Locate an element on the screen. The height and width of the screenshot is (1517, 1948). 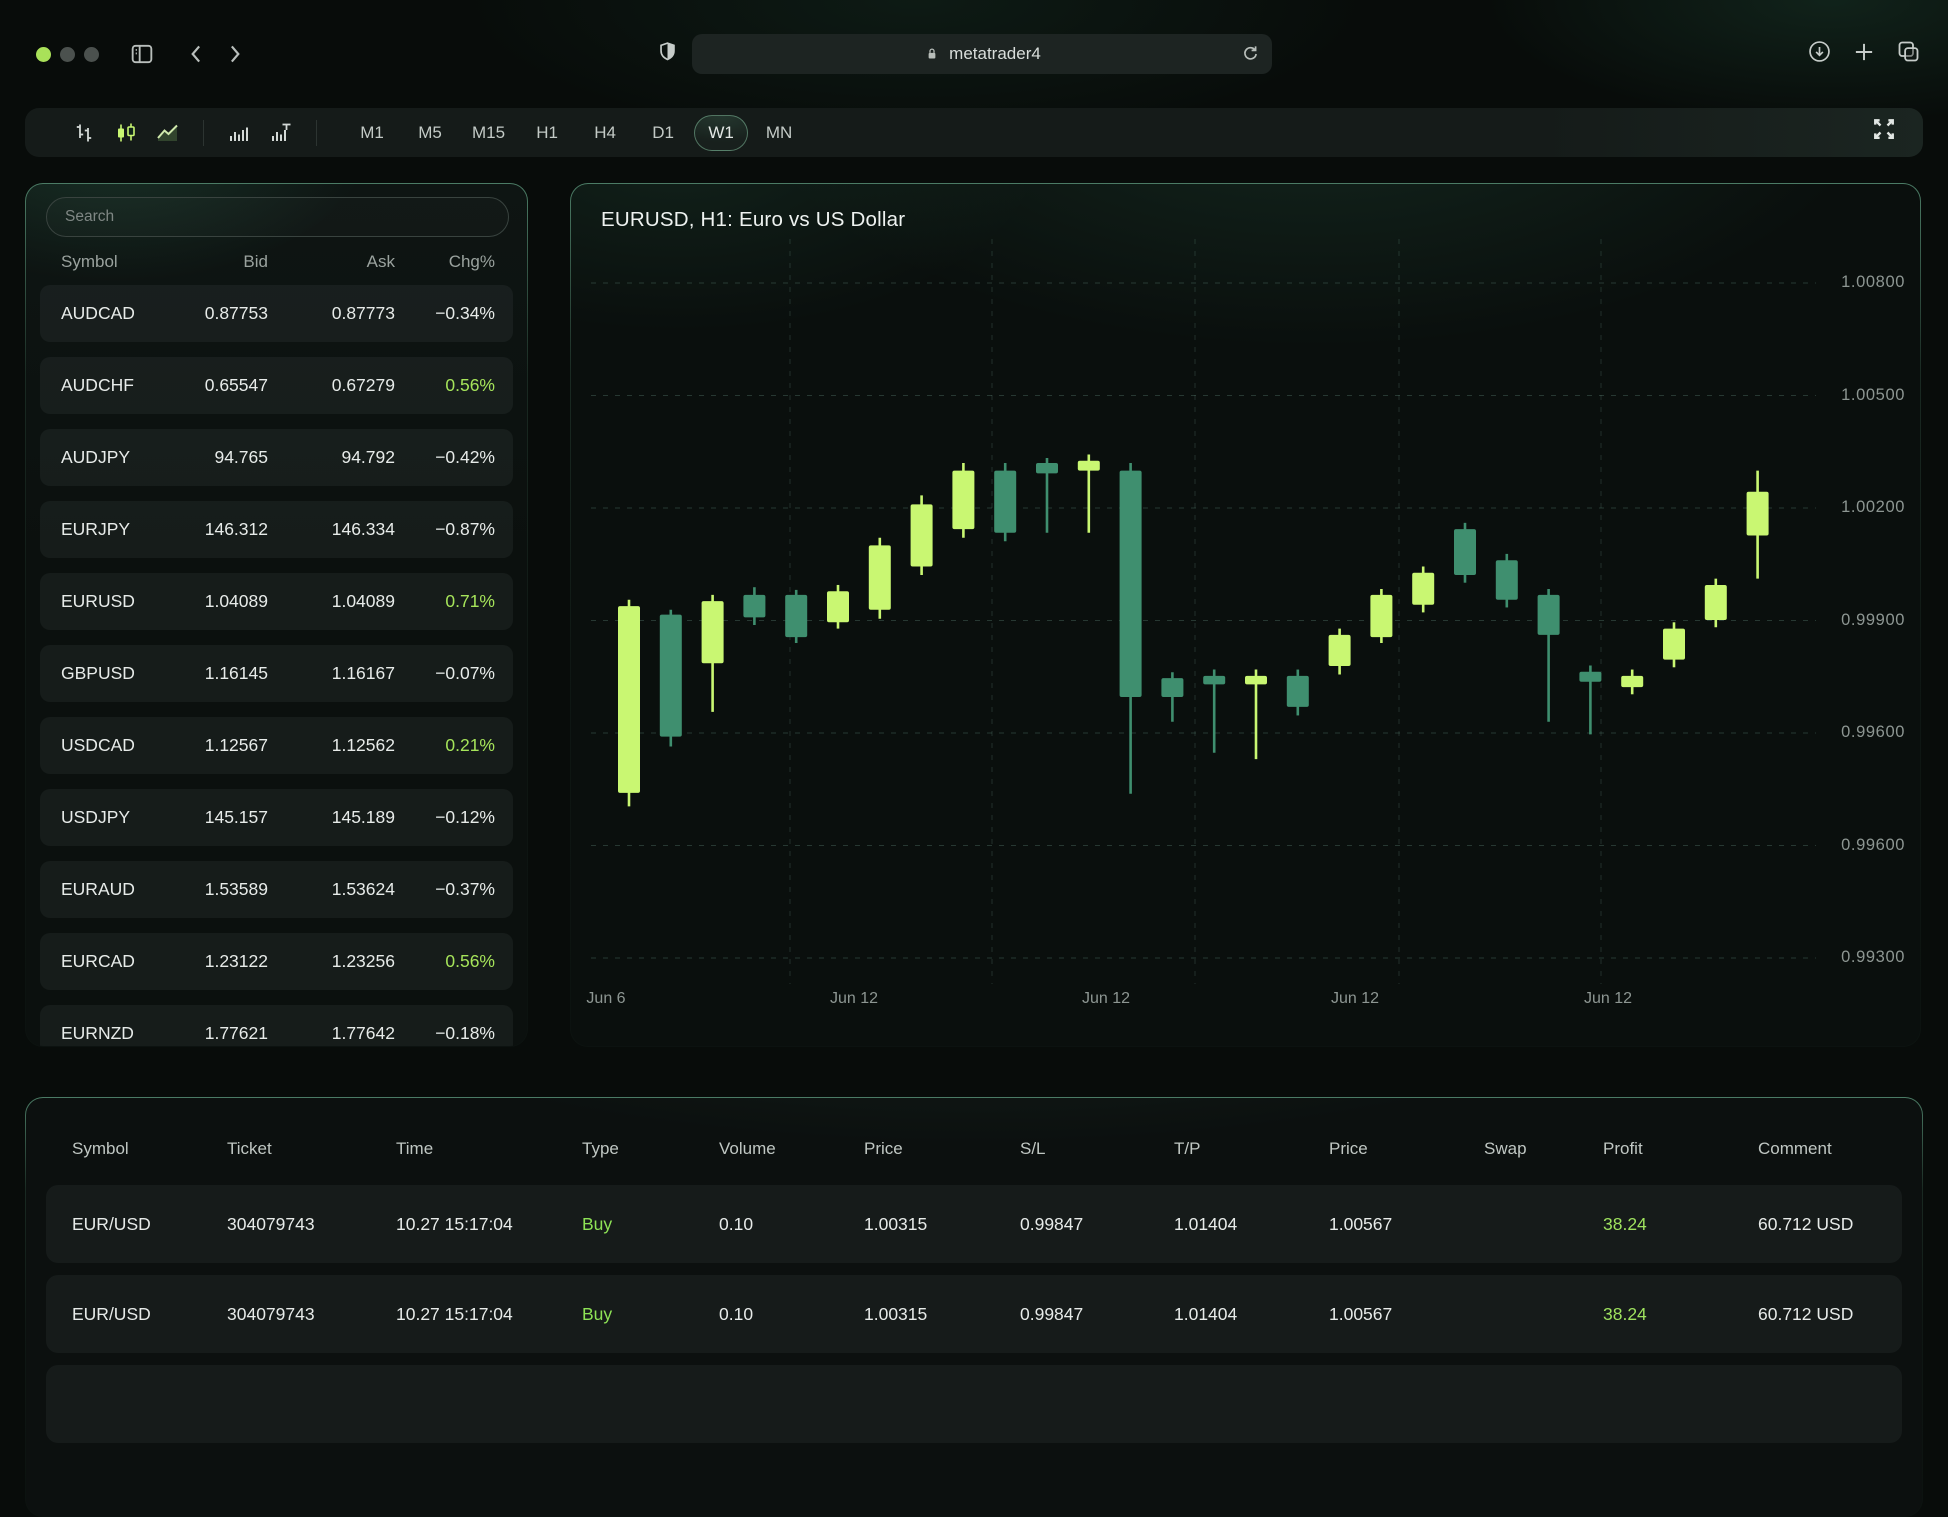
window-controls is located at coordinates (67, 54).